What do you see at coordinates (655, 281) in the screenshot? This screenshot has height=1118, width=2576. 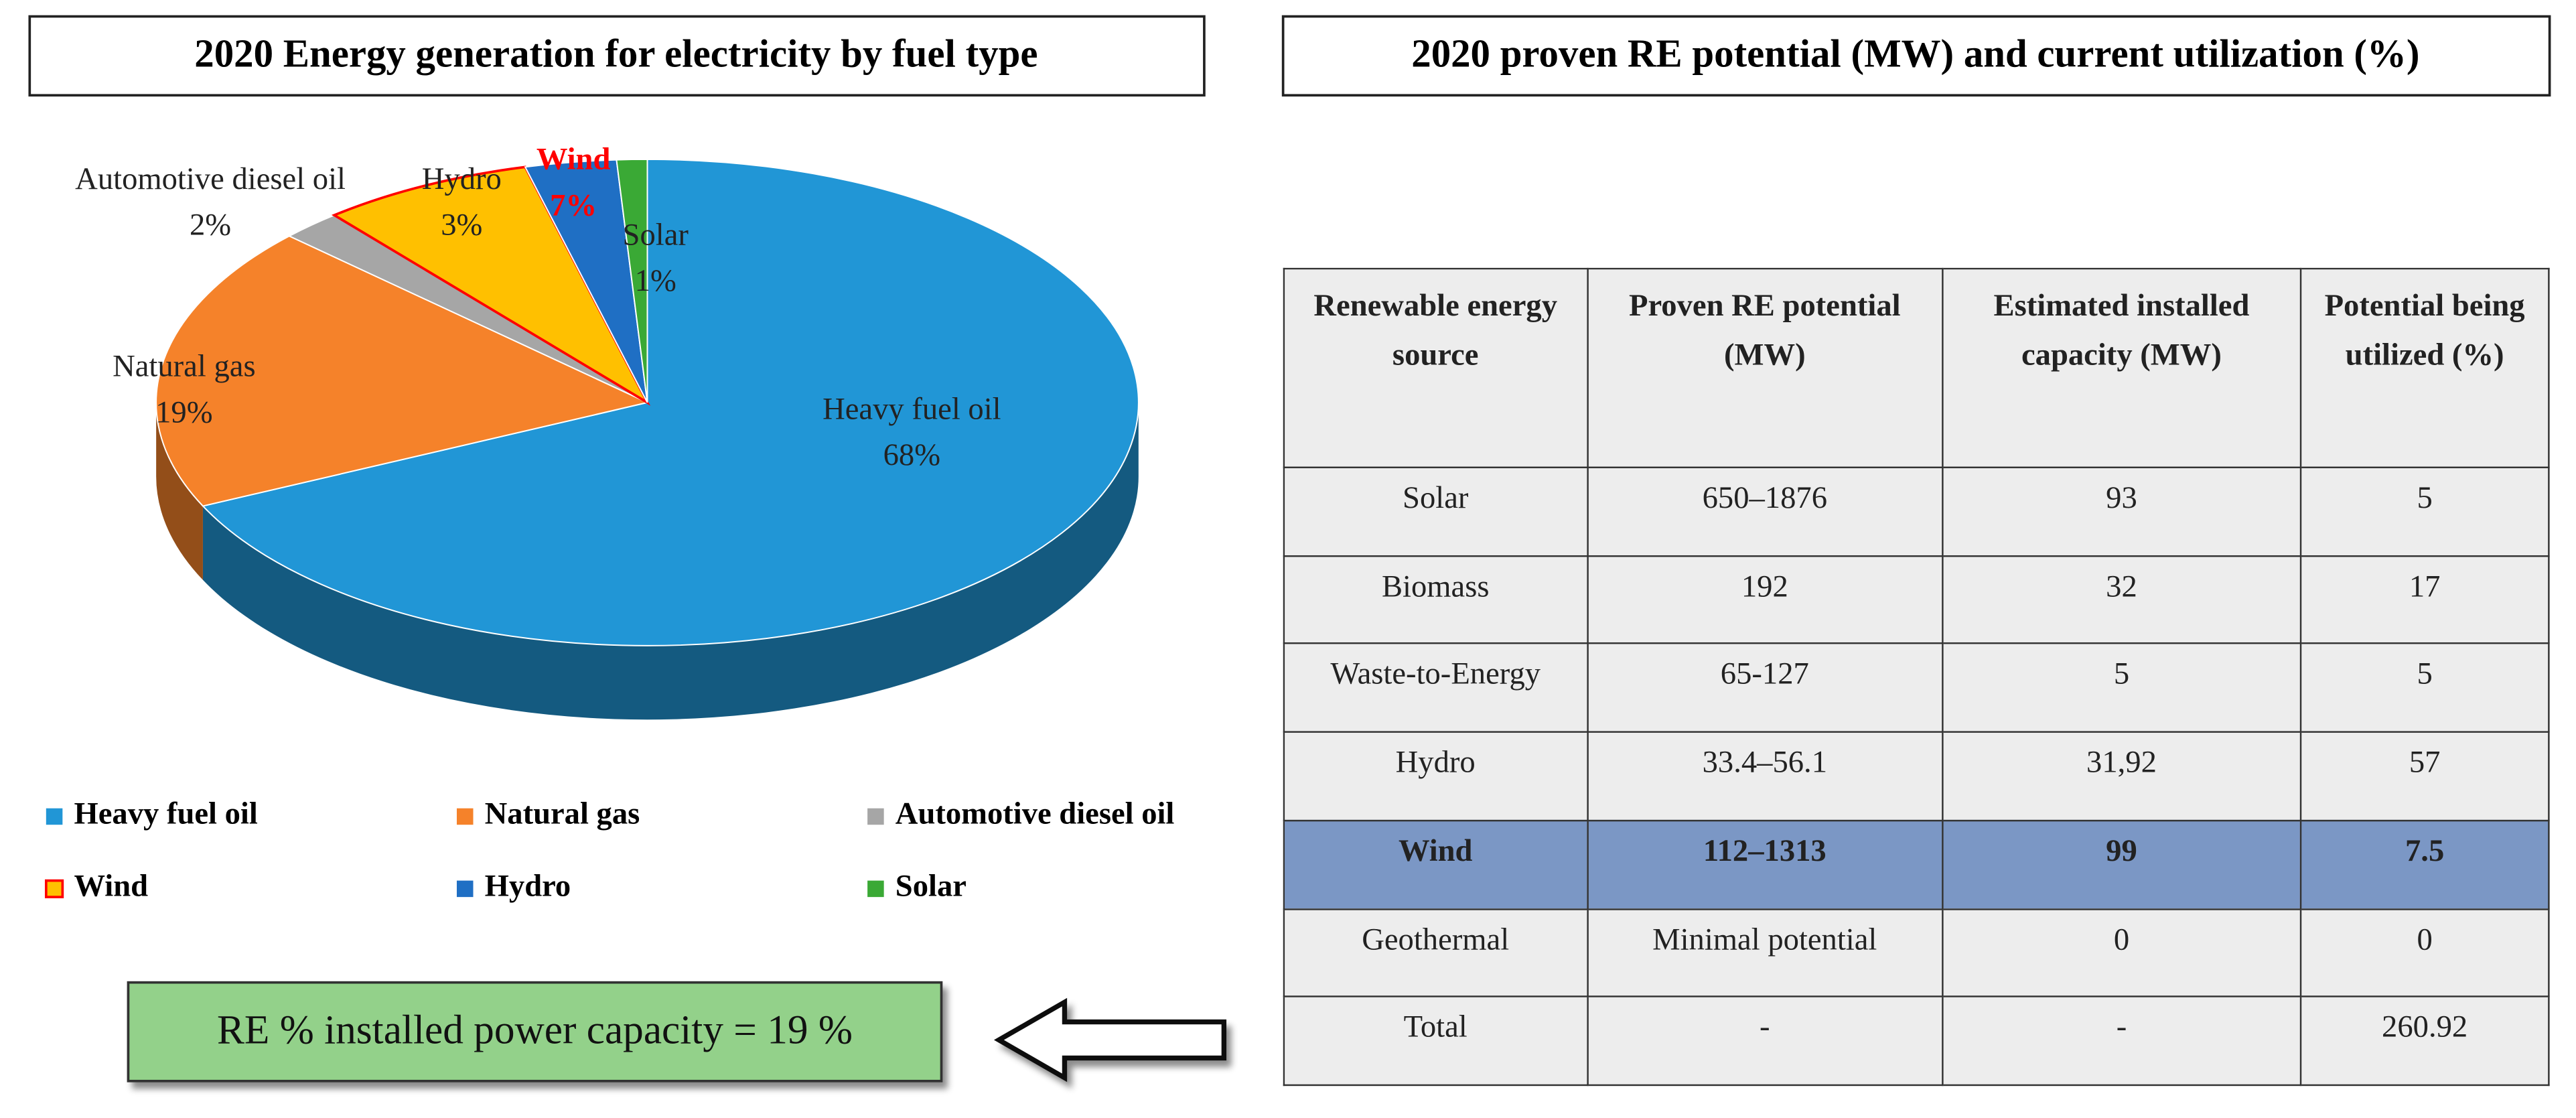 I see `slice-value: 1%` at bounding box center [655, 281].